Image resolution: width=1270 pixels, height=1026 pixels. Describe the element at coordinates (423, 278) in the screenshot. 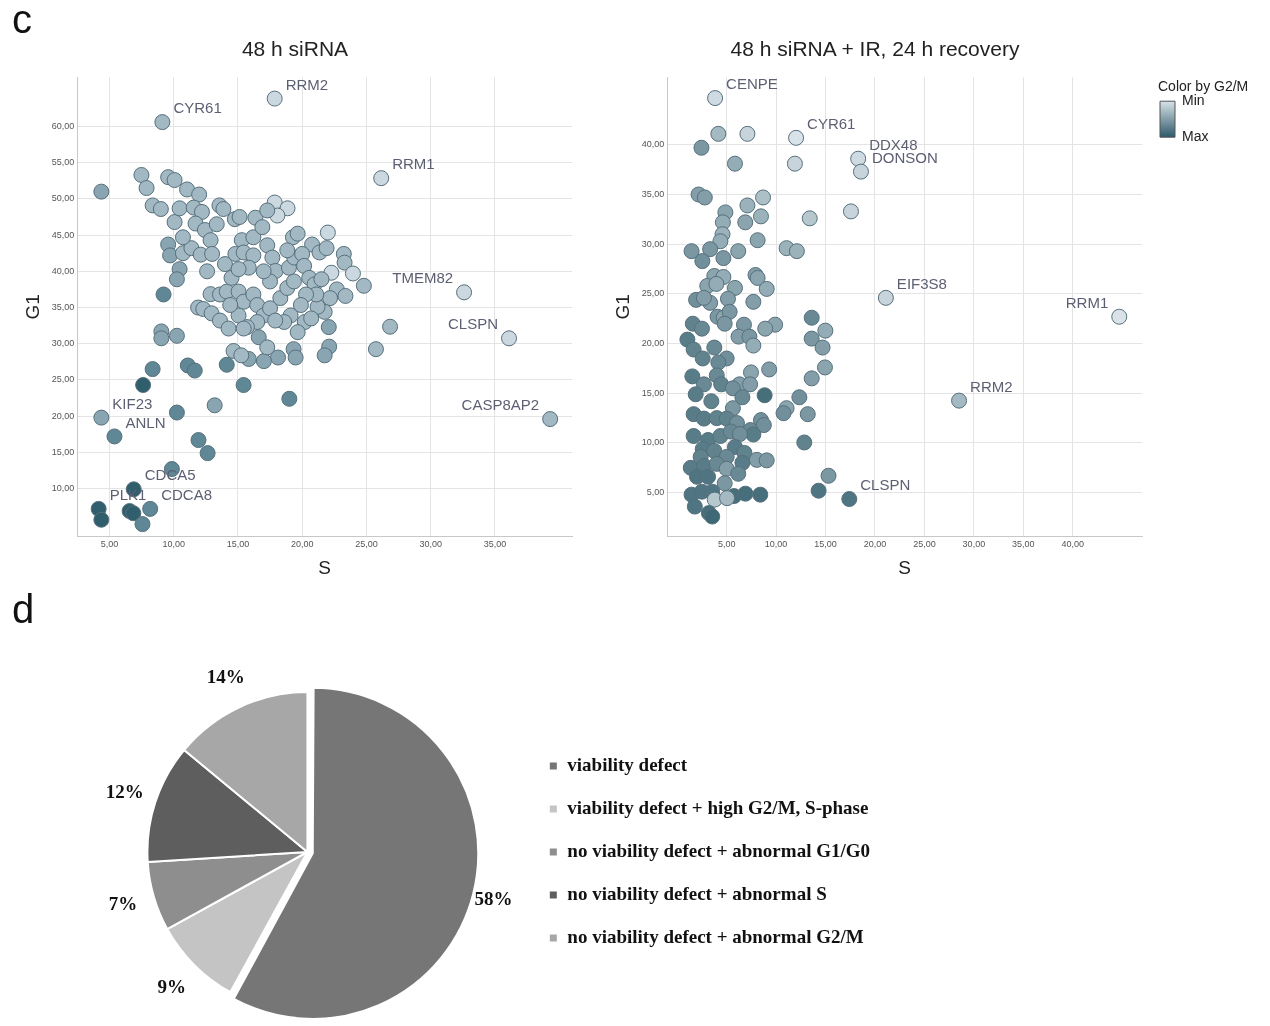

I see `annotation: TMEM82` at that location.